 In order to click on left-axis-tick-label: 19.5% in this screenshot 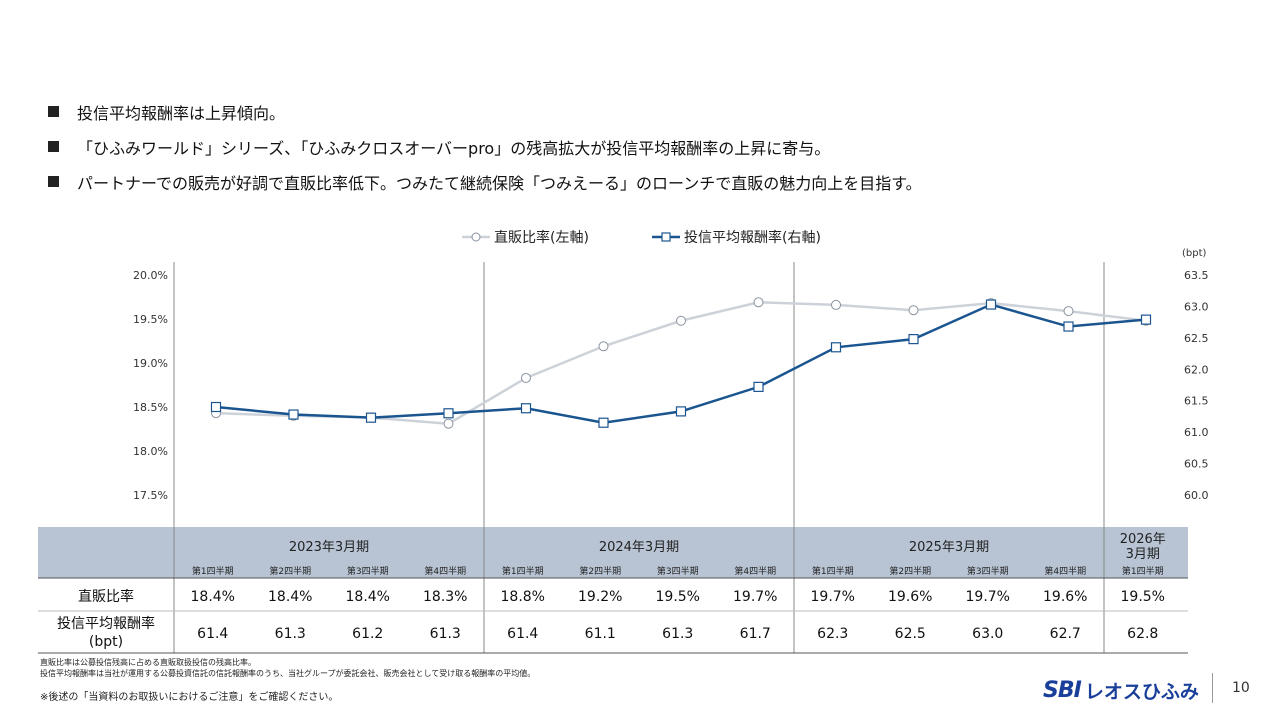, I will do `click(150, 319)`.